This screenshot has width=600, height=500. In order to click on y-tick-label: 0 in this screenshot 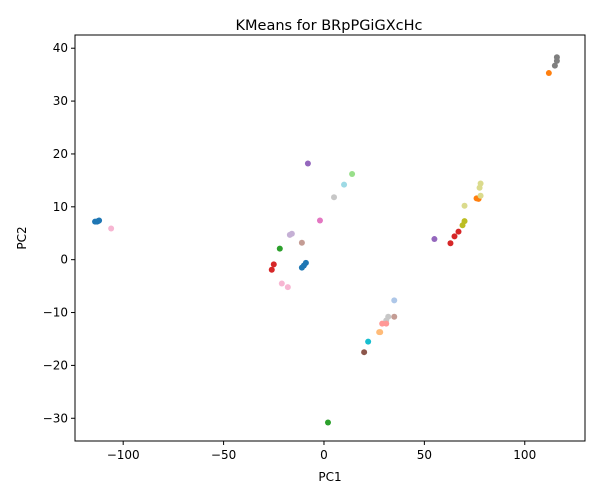, I will do `click(64, 260)`.